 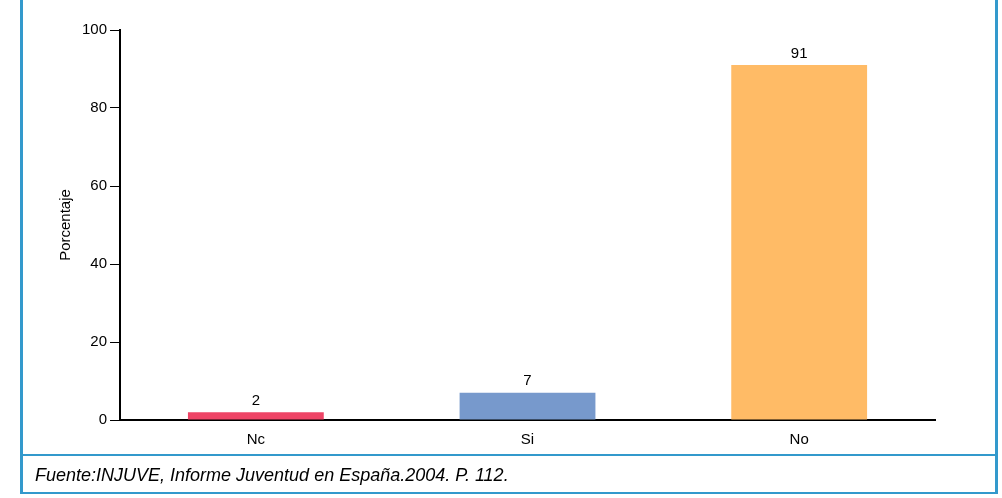 I want to click on x-tick-label: Si, so click(x=527, y=439).